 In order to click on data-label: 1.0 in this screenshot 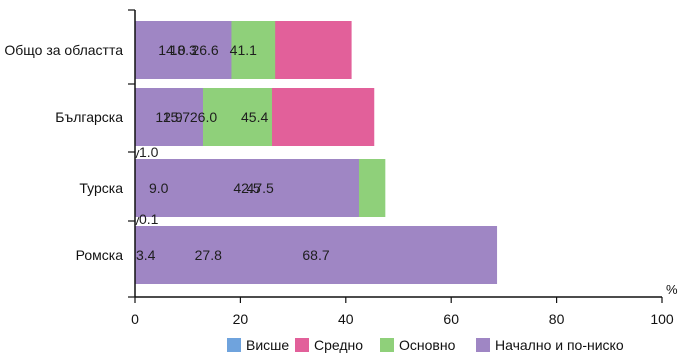, I will do `click(149, 152)`.